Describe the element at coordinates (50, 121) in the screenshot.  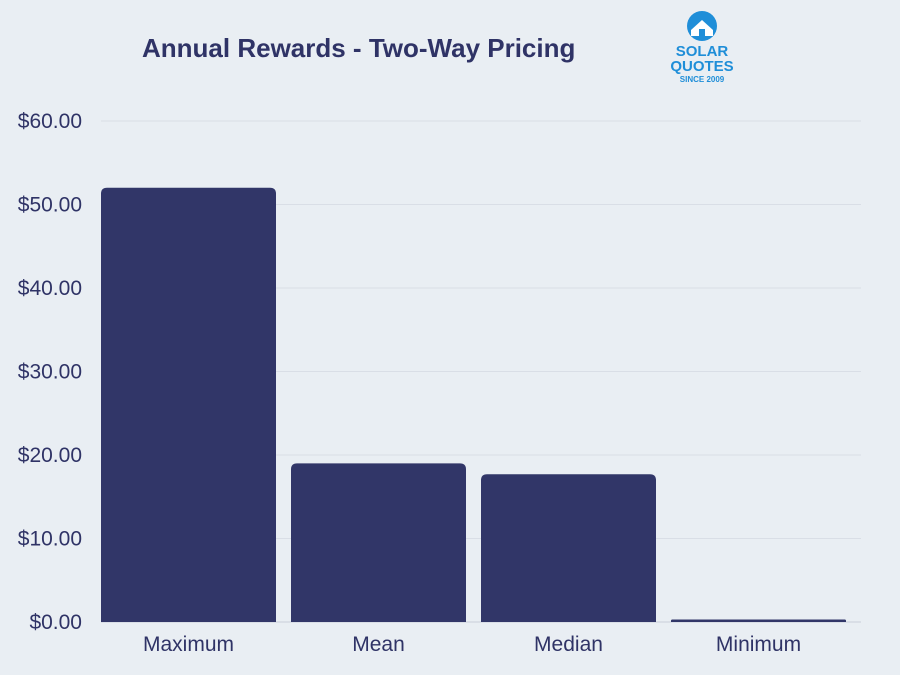
I see `y-tick-label: $60.00` at that location.